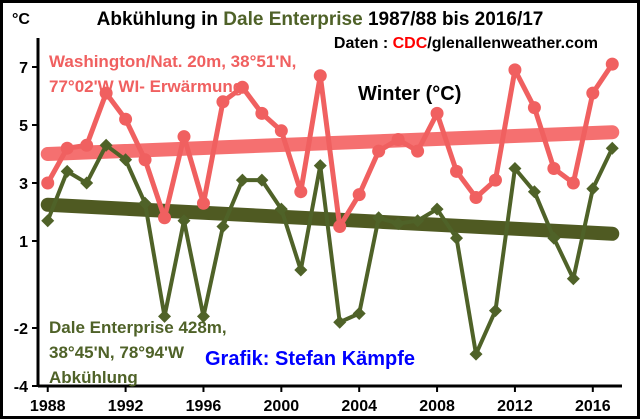  What do you see at coordinates (23, 126) in the screenshot?
I see `y-tick-label: 5` at bounding box center [23, 126].